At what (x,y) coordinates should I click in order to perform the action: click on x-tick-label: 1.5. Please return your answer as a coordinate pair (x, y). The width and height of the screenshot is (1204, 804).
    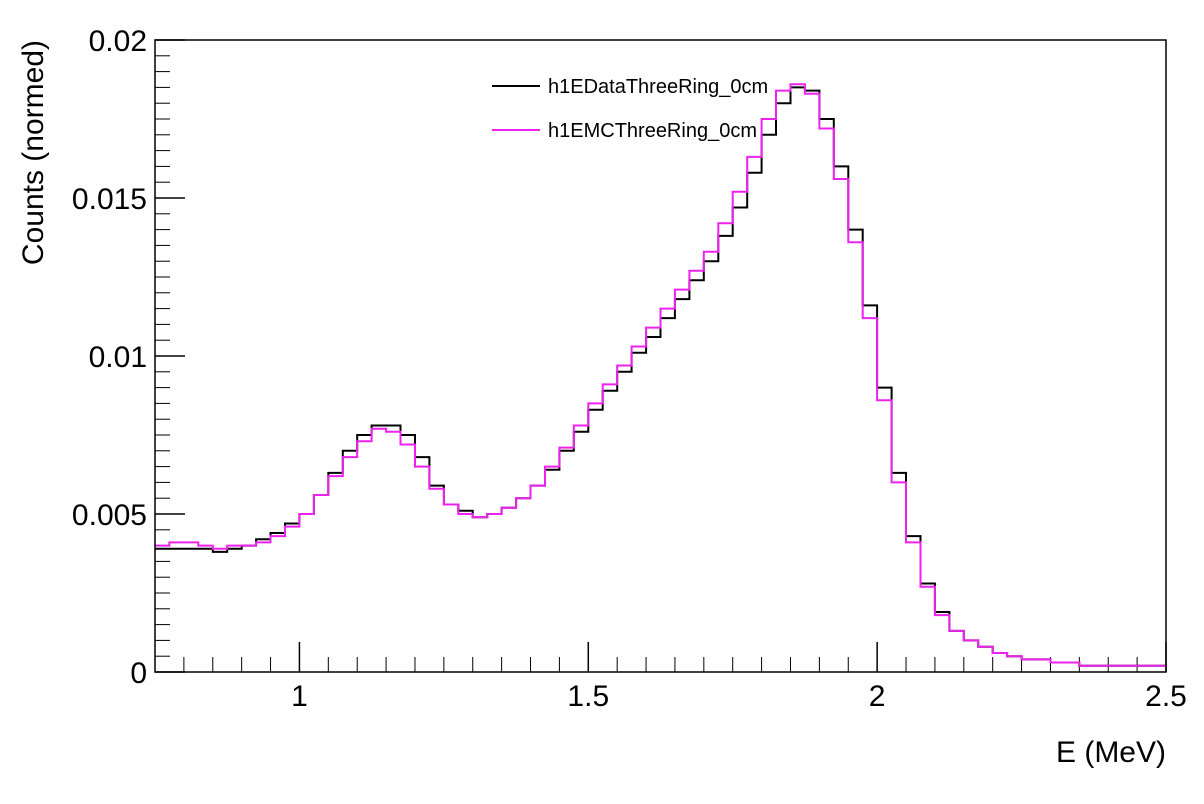
    Looking at the image, I should click on (588, 696).